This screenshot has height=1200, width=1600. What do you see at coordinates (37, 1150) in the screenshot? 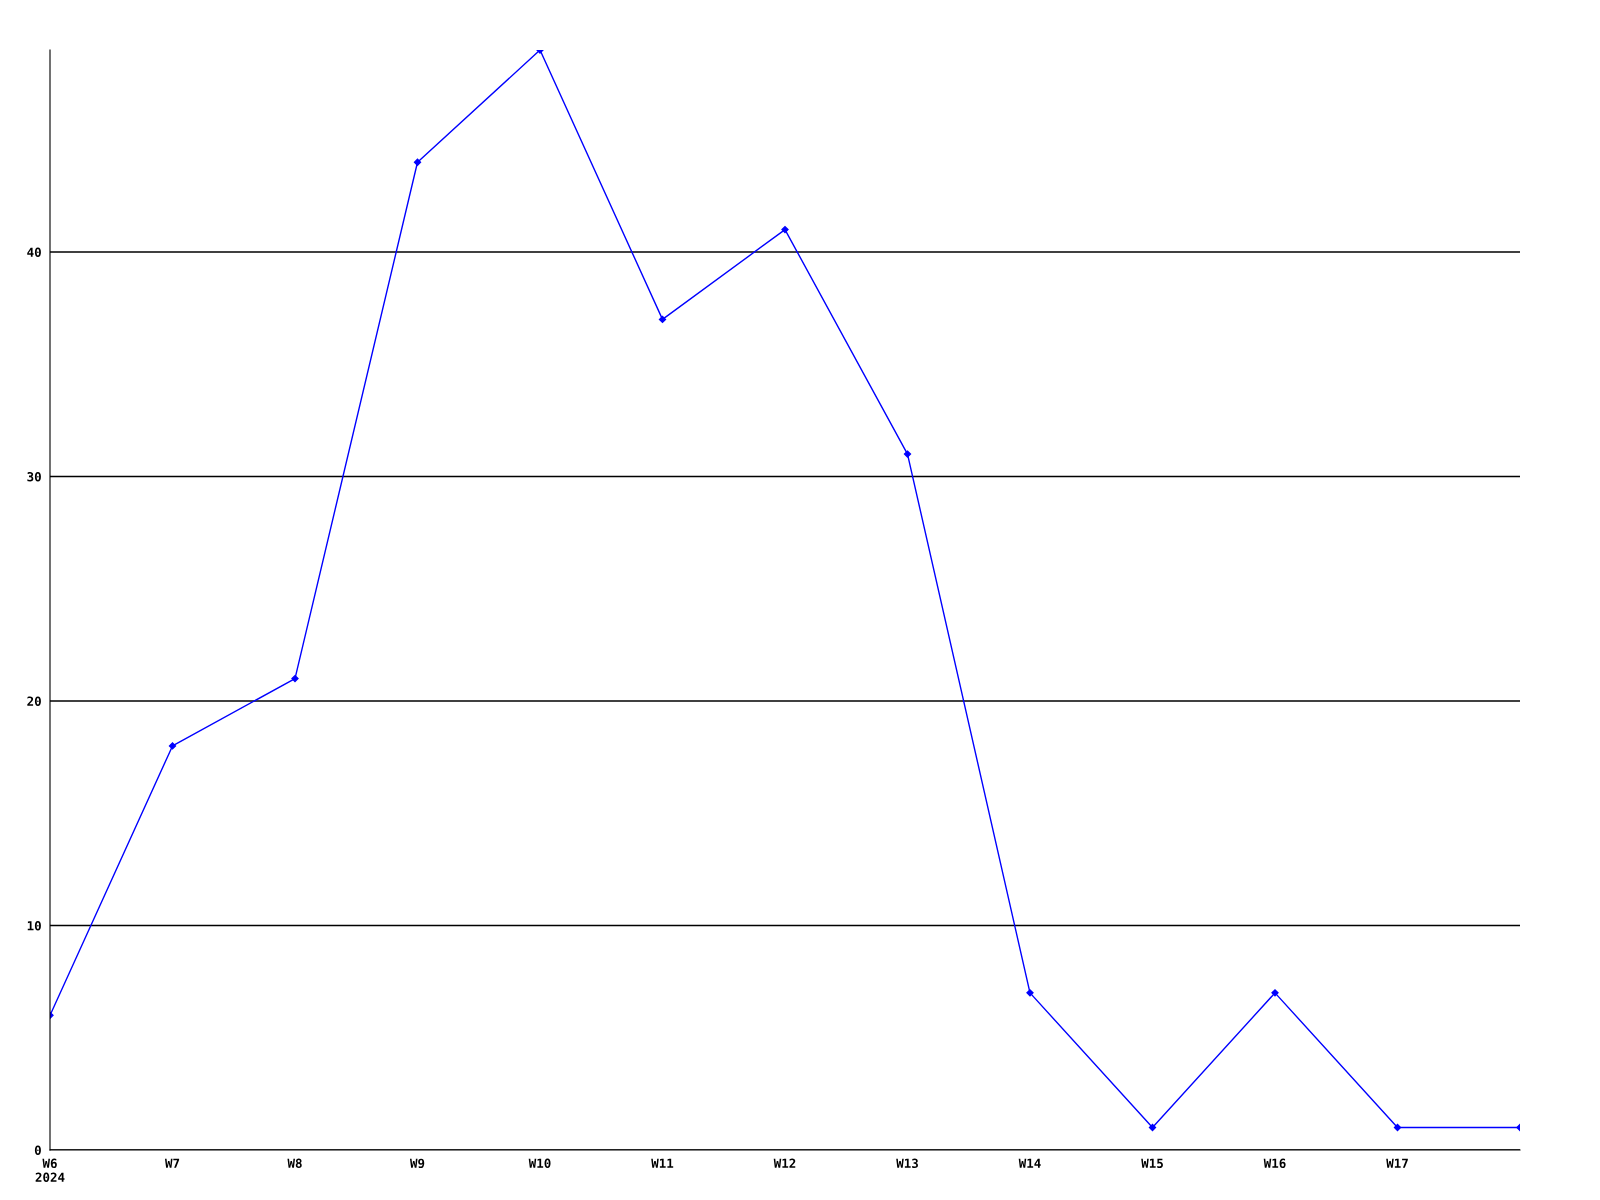
I see `y-tick-label: 0` at bounding box center [37, 1150].